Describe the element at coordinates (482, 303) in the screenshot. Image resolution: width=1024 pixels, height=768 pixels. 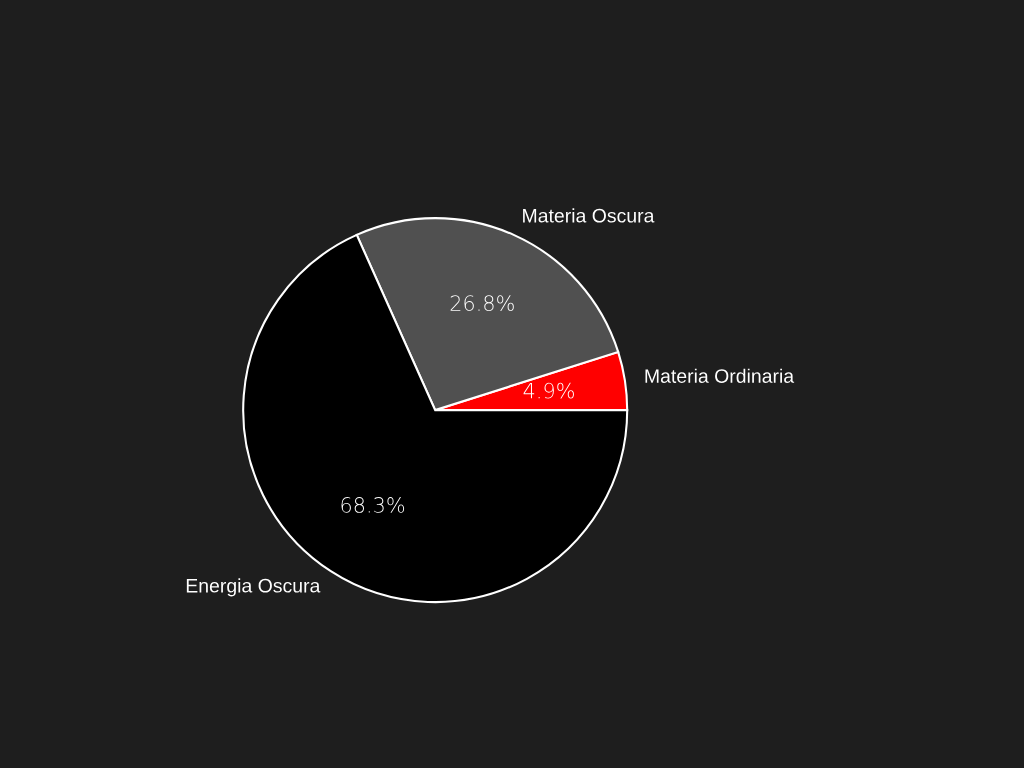
I see `data-label: 26.8%` at that location.